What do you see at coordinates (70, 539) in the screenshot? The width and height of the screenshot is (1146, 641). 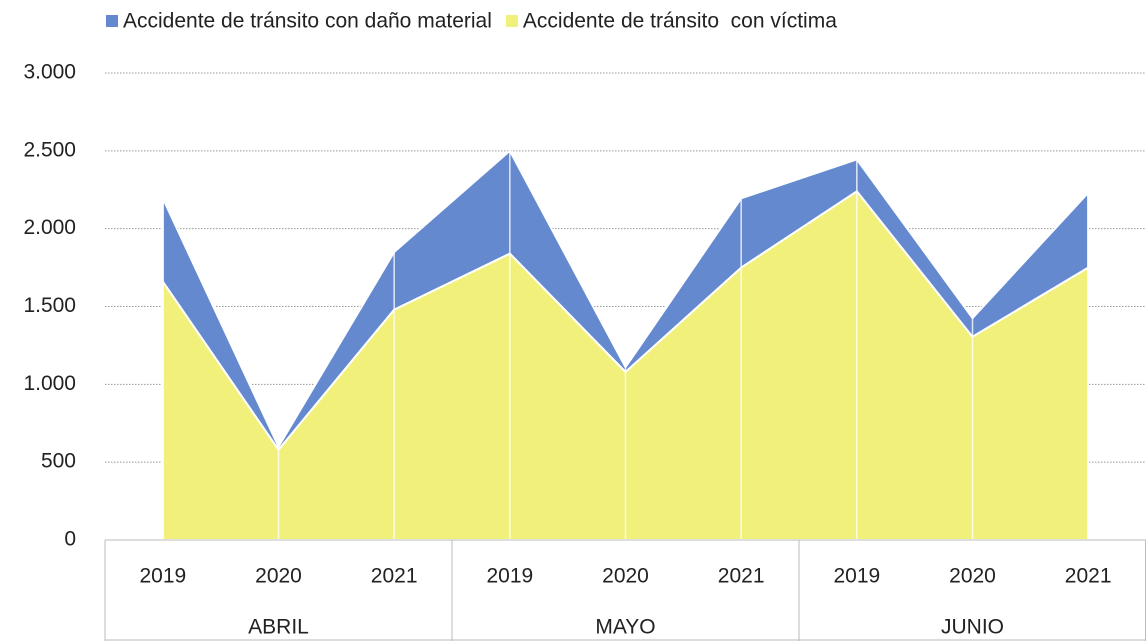 I see `y-tick-label: 0` at bounding box center [70, 539].